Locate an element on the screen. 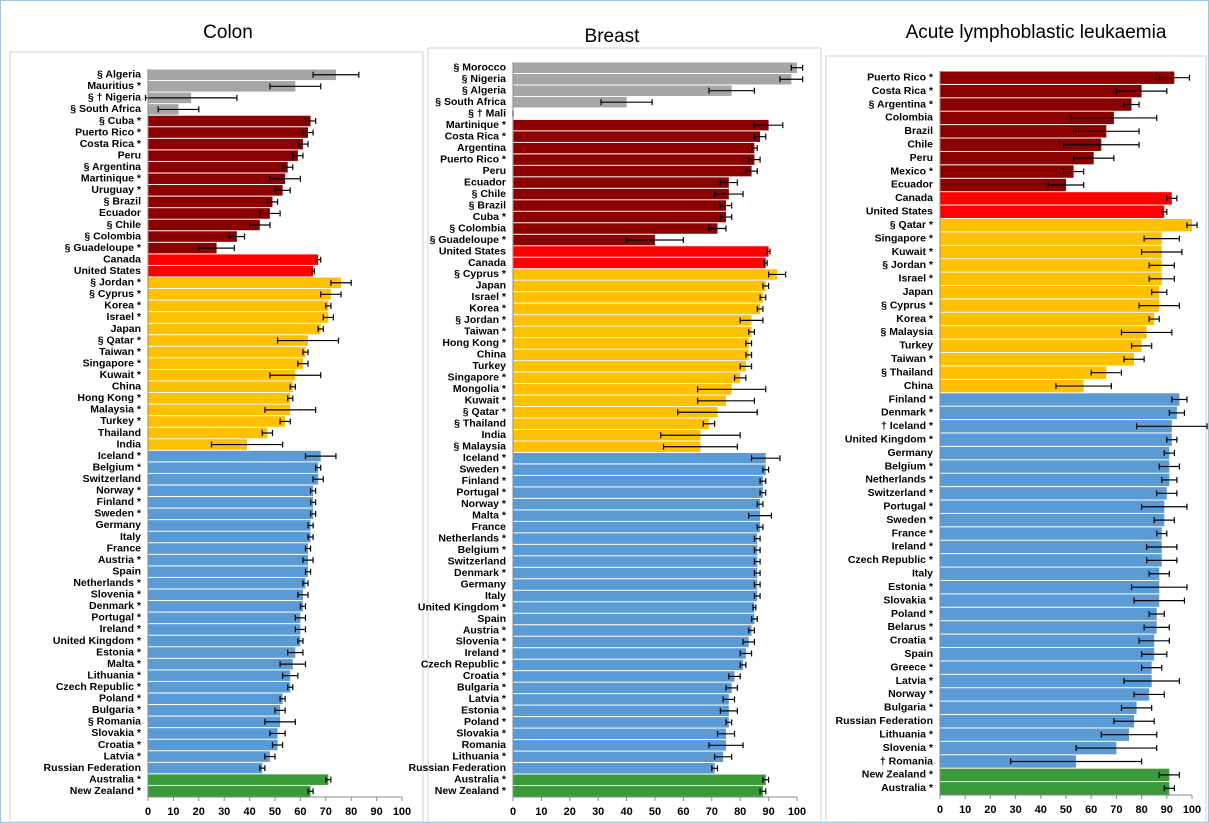 The width and height of the screenshot is (1209, 823). category-label: Romania is located at coordinates (484, 745).